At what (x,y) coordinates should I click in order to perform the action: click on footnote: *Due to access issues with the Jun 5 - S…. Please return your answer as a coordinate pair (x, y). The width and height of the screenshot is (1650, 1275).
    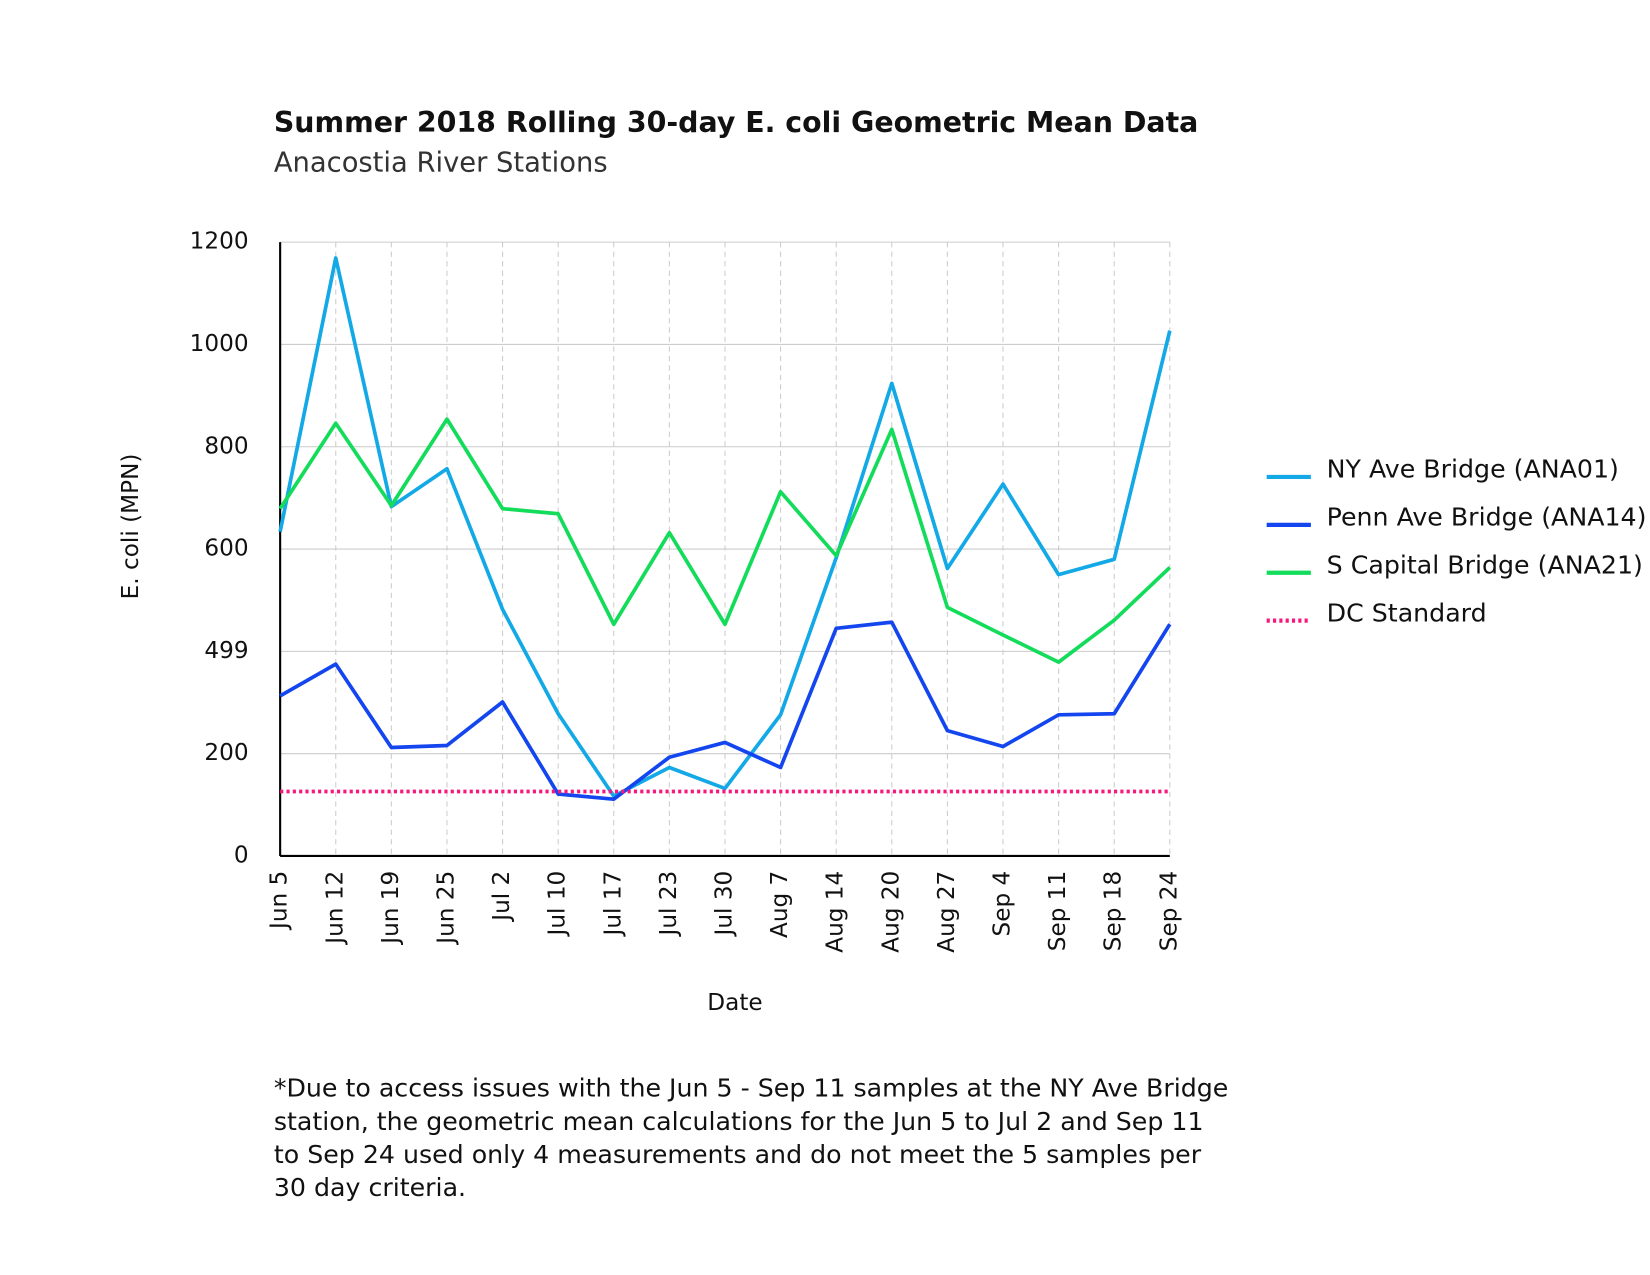
    Looking at the image, I should click on (751, 1088).